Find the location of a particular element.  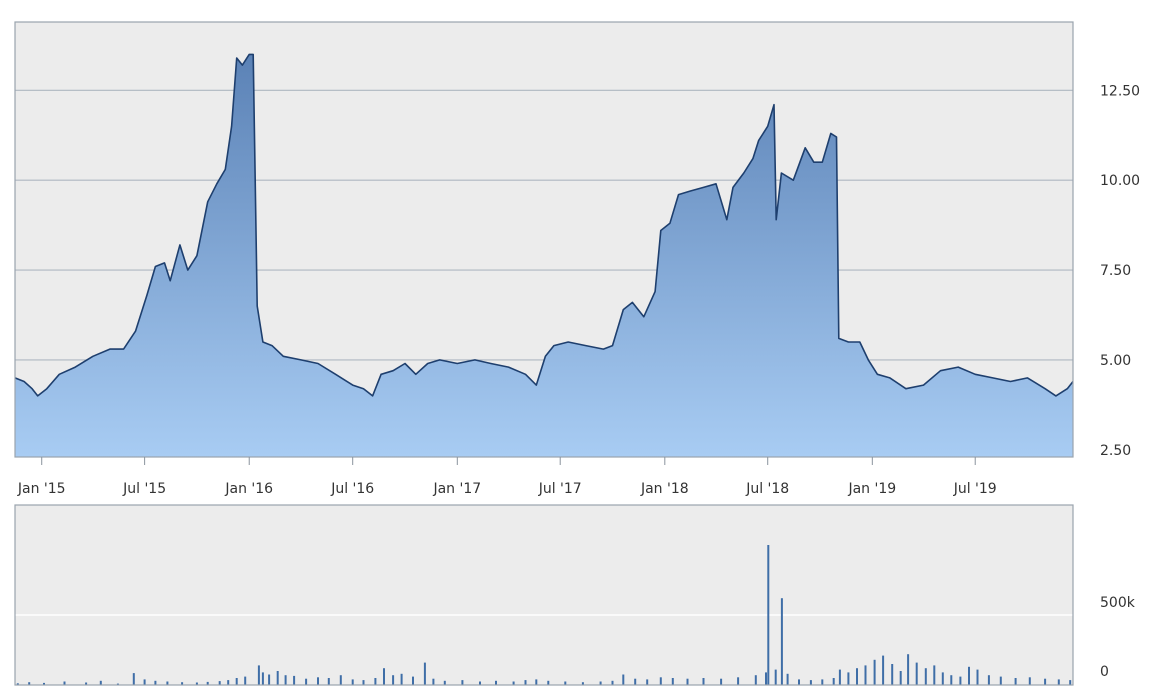

price-y-tick-label: 7.50 is located at coordinates (1115, 271).